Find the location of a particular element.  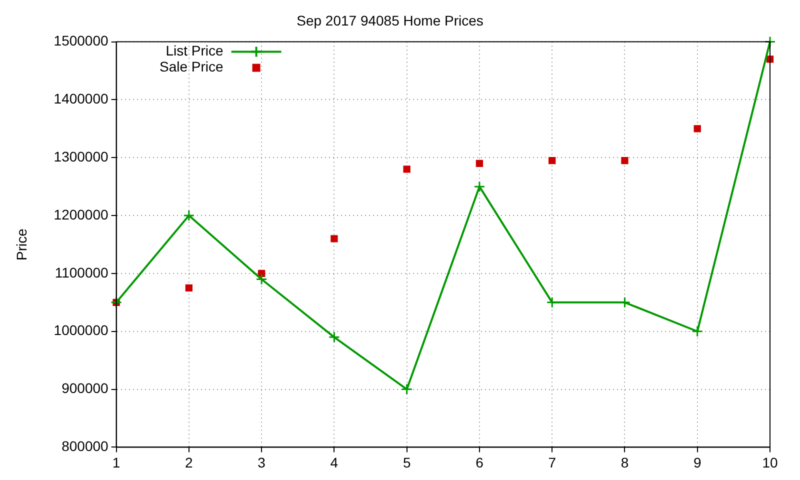

y-tick-label: 1500000 is located at coordinates (81, 40).